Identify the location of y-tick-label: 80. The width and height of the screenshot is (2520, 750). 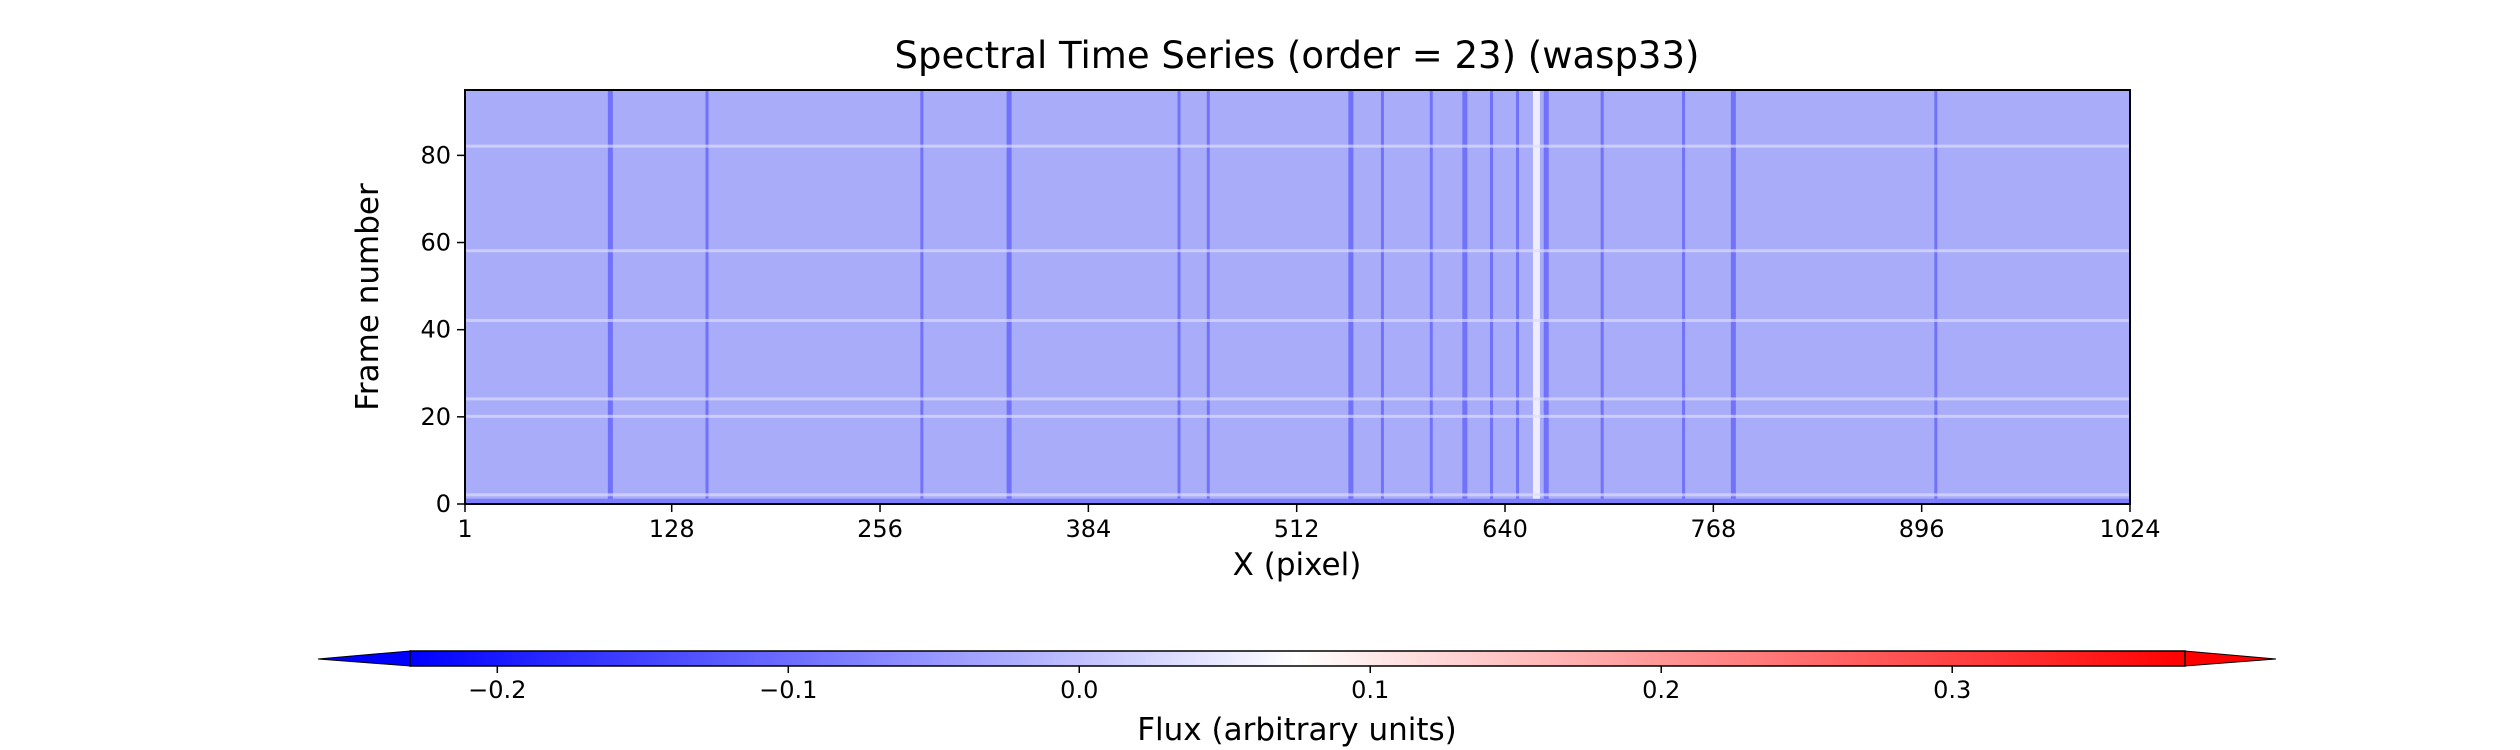
(435, 155).